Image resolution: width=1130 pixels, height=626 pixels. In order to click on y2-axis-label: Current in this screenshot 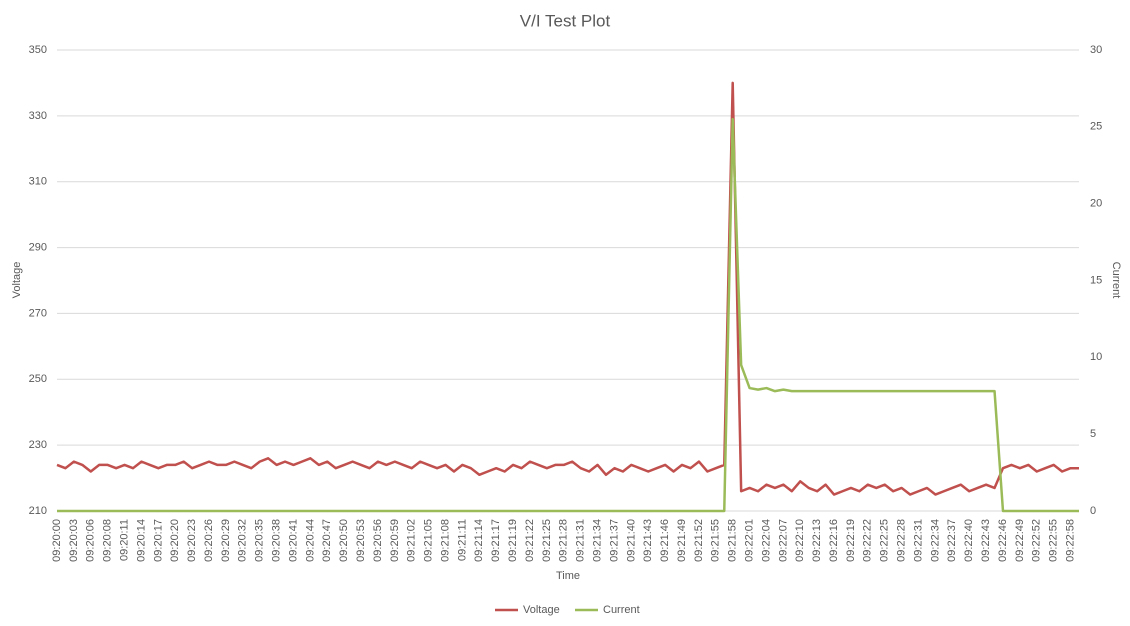, I will do `click(1116, 280)`.